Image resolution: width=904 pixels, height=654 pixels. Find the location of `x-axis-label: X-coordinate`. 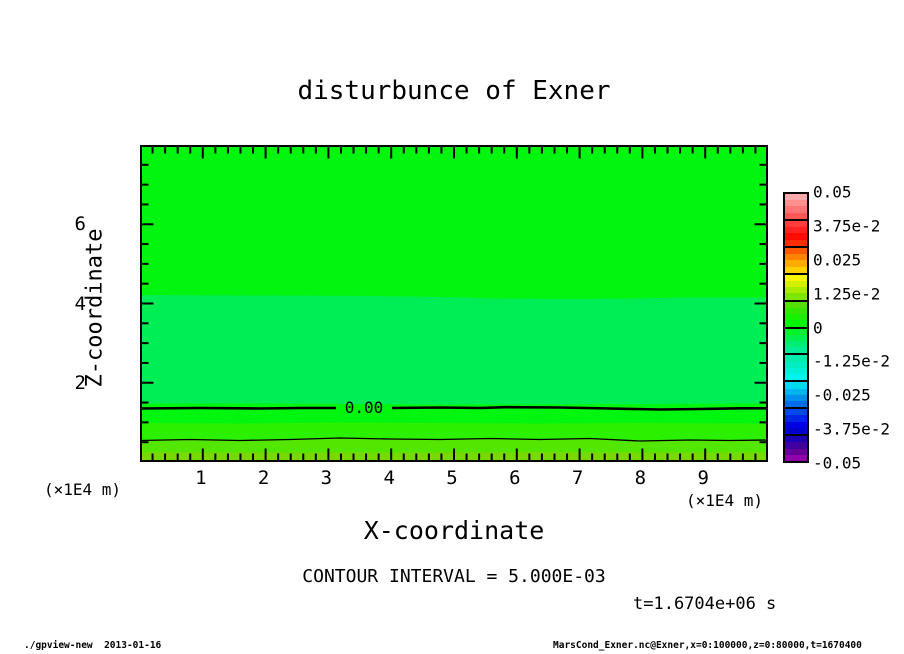

x-axis-label: X-coordinate is located at coordinates (454, 530).